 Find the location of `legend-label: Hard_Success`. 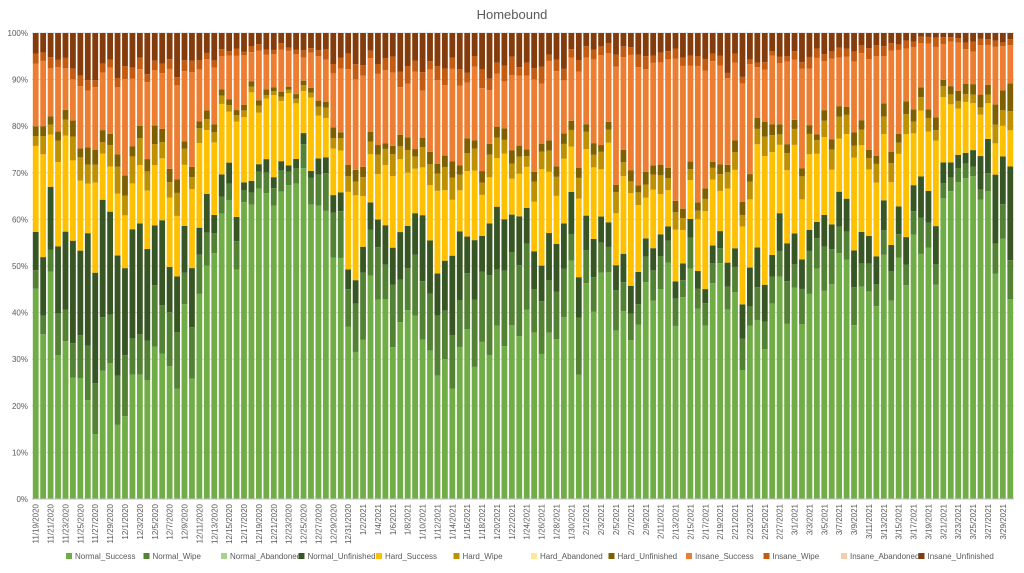

legend-label: Hard_Success is located at coordinates (411, 556).